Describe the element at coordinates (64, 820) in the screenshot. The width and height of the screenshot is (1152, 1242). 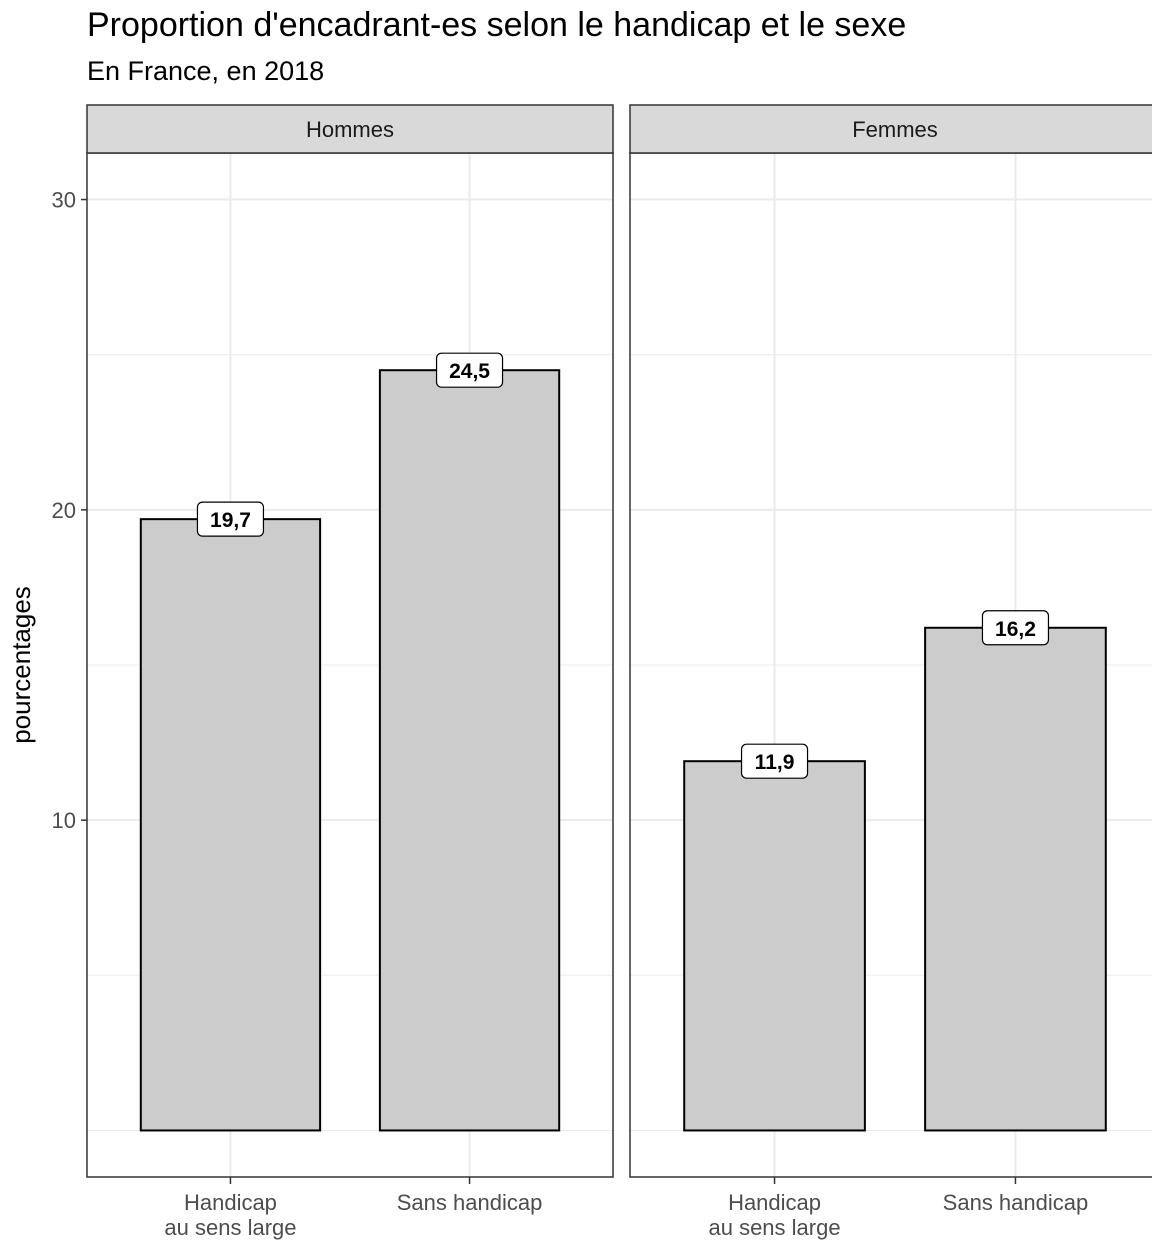
I see `y-tick-label: 10` at that location.